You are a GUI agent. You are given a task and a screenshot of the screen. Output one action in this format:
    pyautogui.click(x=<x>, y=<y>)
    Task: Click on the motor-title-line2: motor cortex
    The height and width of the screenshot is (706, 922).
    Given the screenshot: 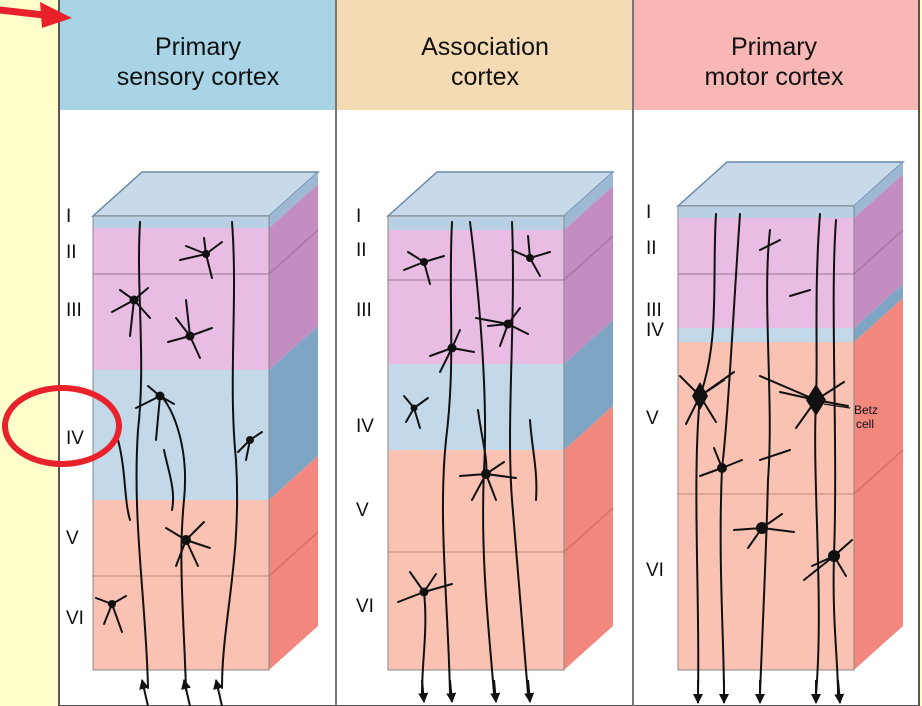 What is the action you would take?
    pyautogui.click(x=774, y=77)
    